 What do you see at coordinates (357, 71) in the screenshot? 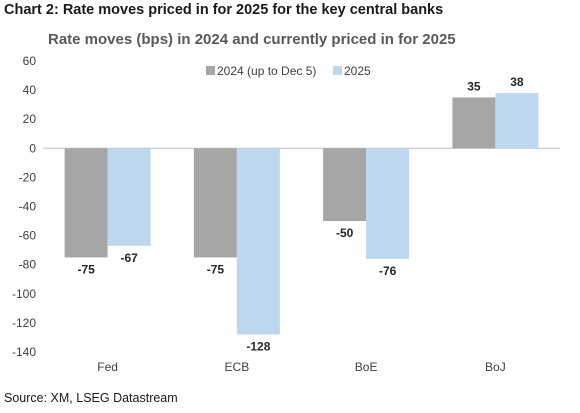
I see `legend-label: 2025` at bounding box center [357, 71].